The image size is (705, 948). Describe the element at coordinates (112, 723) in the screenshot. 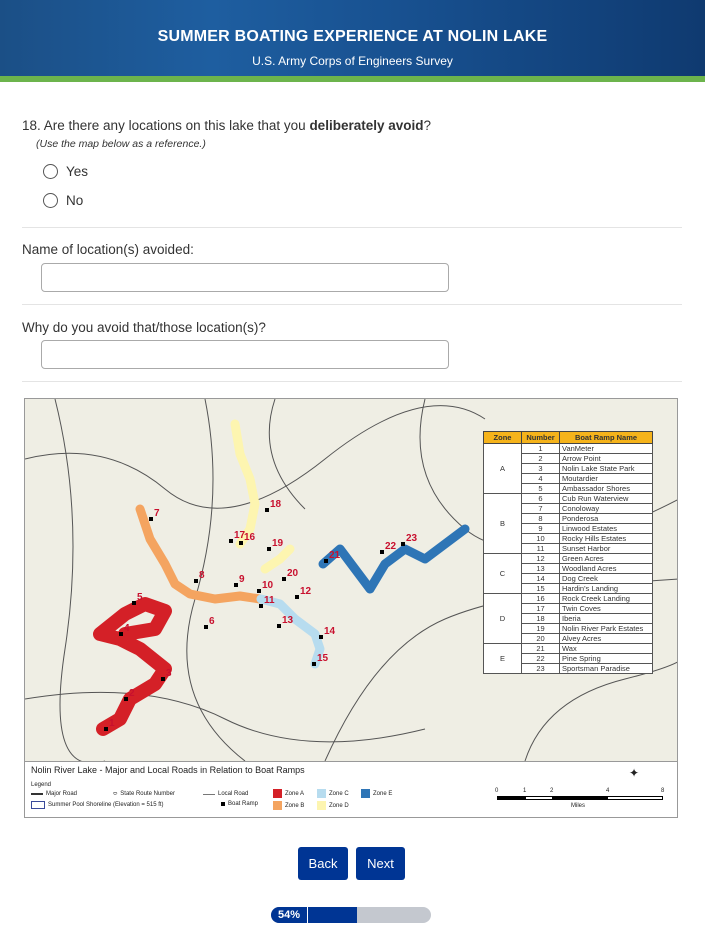

I see `ramp-number-label: 1` at that location.